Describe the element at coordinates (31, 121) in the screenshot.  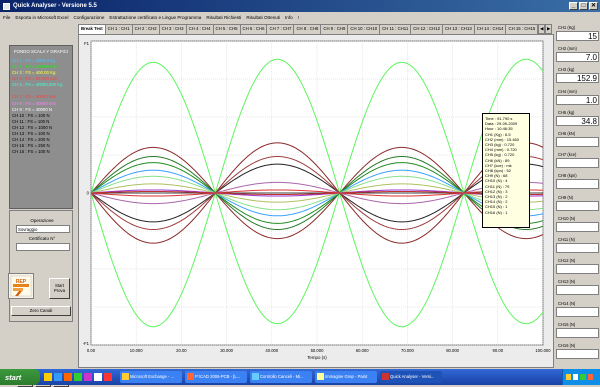
I see `channel-scale-line: CH 11 : FS = 100 N` at that location.